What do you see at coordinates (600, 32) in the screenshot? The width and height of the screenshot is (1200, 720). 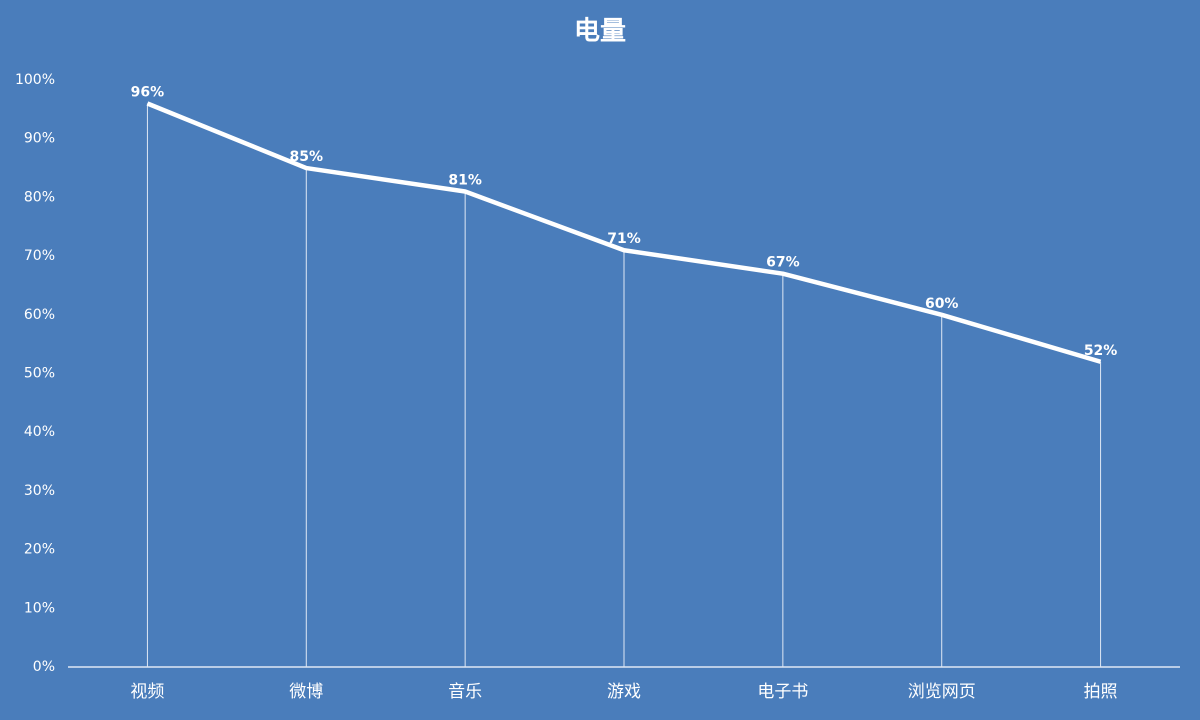 I see `chart-title: 电量` at bounding box center [600, 32].